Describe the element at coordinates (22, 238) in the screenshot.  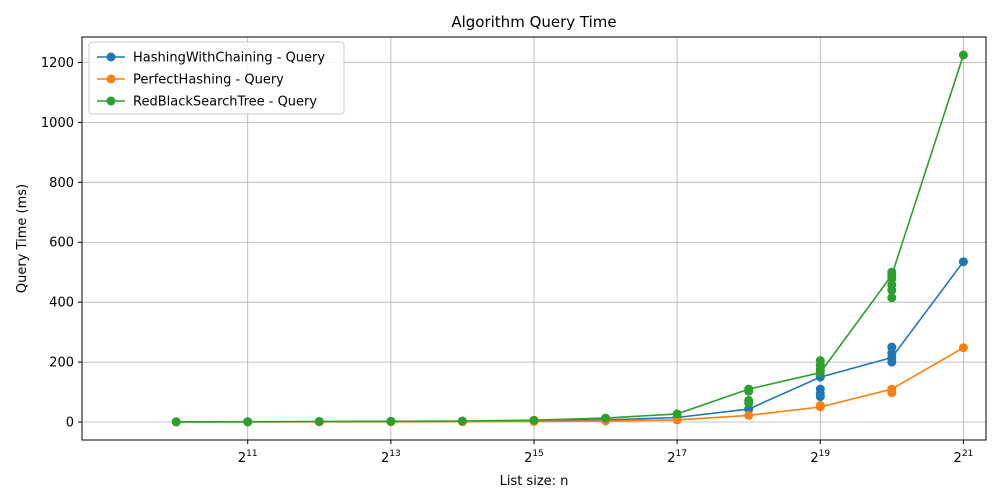
I see `y-axis-label: Query Time (ms)` at that location.